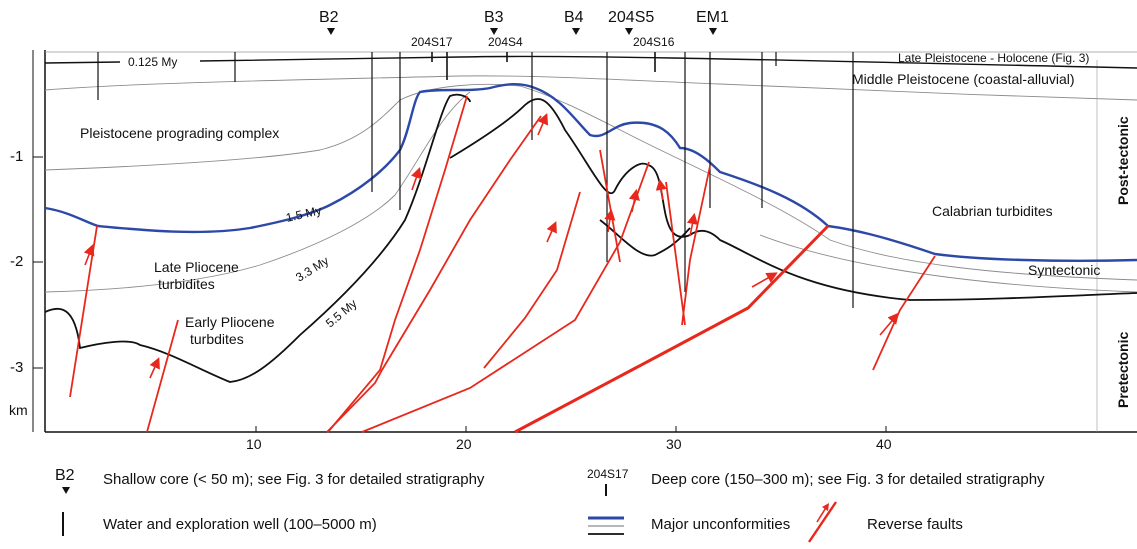 This screenshot has width=1137, height=549. I want to click on svg-text: B3, so click(494, 17).